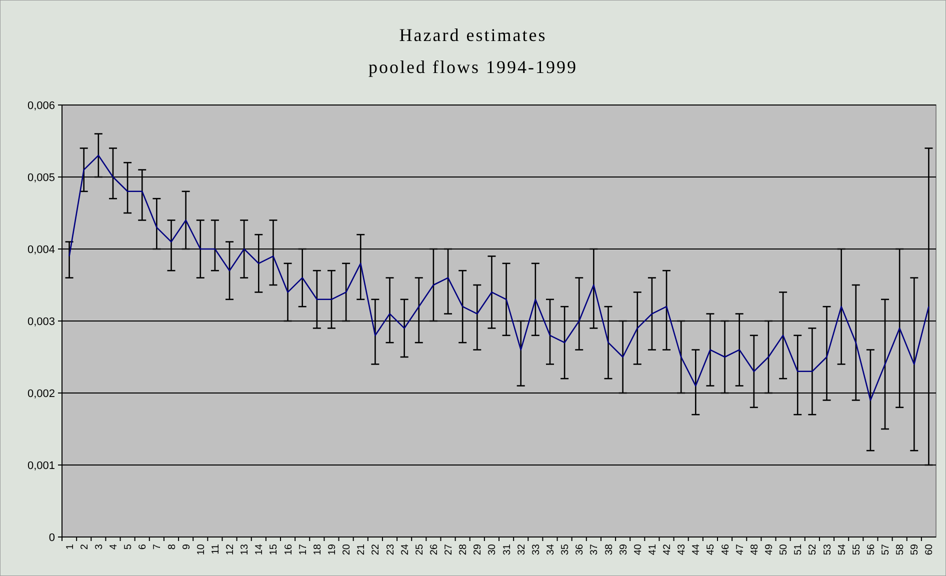 This screenshot has width=946, height=576. I want to click on x-tick-label: 9, so click(186, 547).